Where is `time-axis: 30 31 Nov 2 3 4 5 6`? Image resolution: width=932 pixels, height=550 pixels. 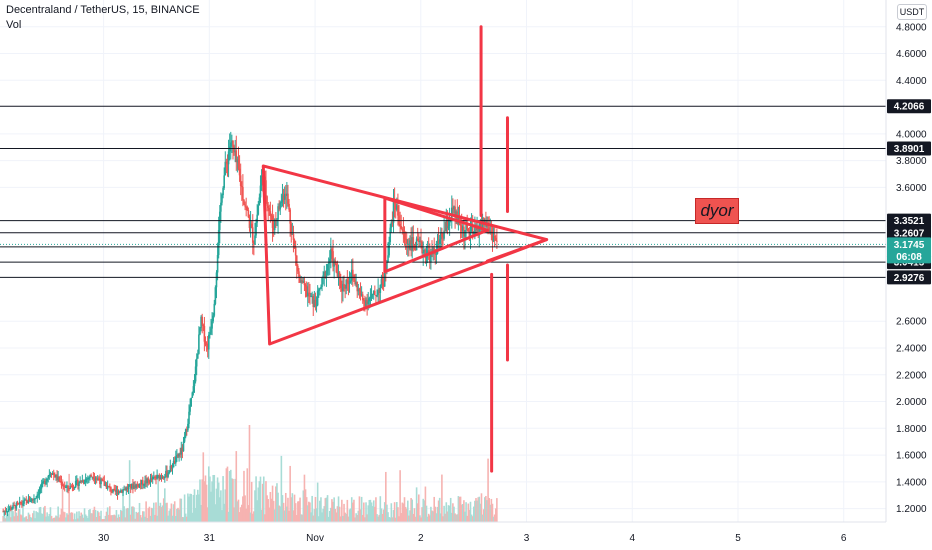 time-axis: 30 31 Nov 2 3 4 5 6 is located at coordinates (472, 538).